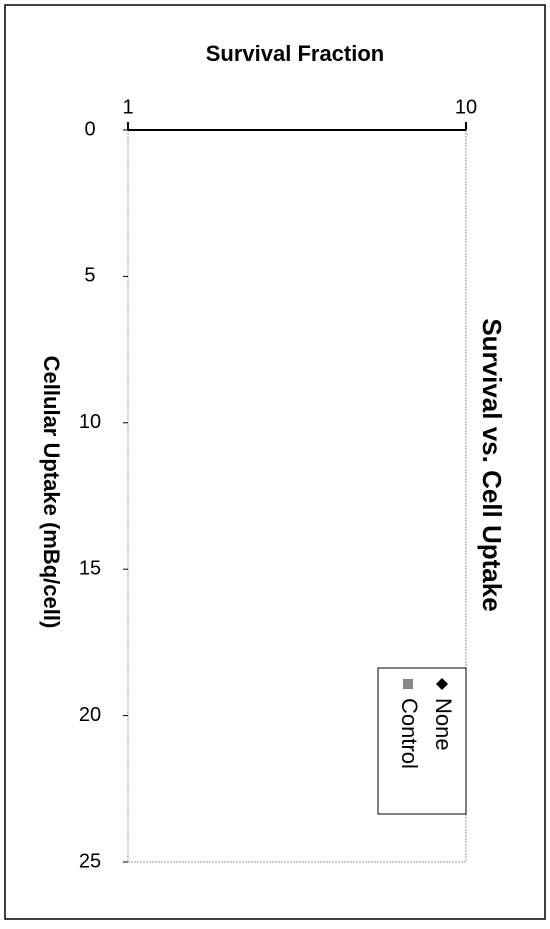 Image resolution: width=550 pixels, height=929 pixels. Describe the element at coordinates (89, 129) in the screenshot. I see `x-tick-label: 0` at that location.